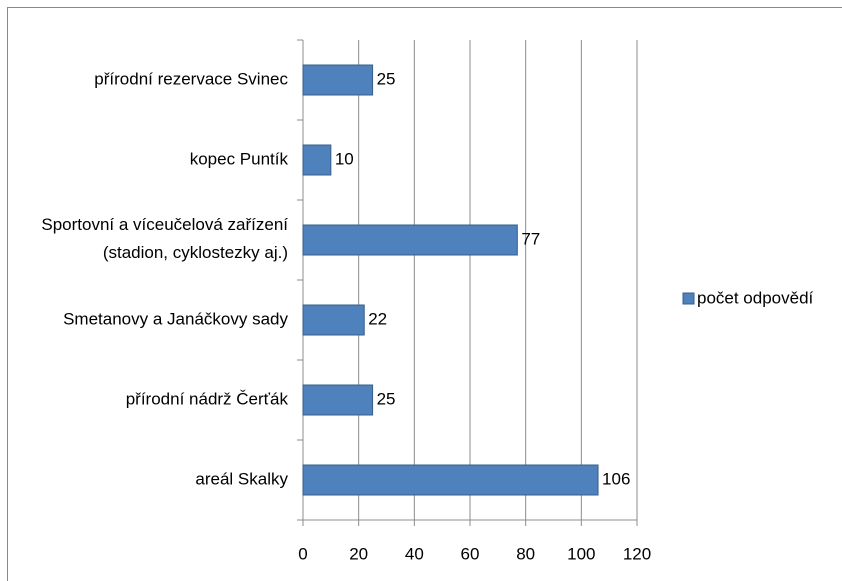 This screenshot has height=581, width=842. Describe the element at coordinates (175, 318) in the screenshot. I see `y-tick-label: Smetanovy a Janáčkovy sady` at that location.